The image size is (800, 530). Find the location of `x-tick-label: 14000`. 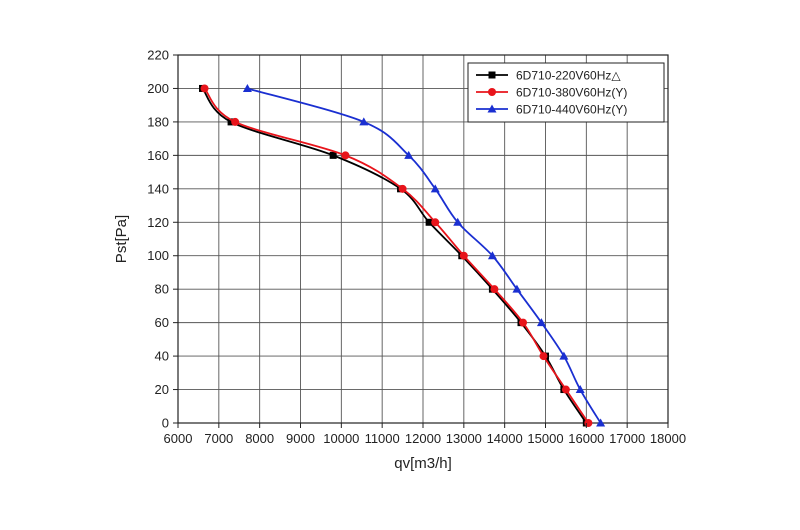

x-tick-label: 14000 is located at coordinates (505, 438).